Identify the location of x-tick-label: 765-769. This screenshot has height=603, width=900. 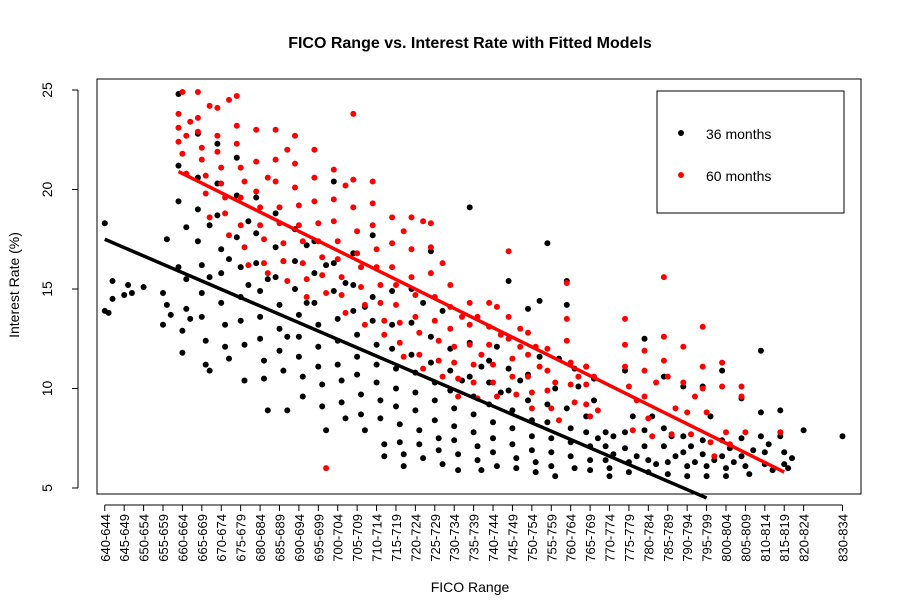
(590, 538).